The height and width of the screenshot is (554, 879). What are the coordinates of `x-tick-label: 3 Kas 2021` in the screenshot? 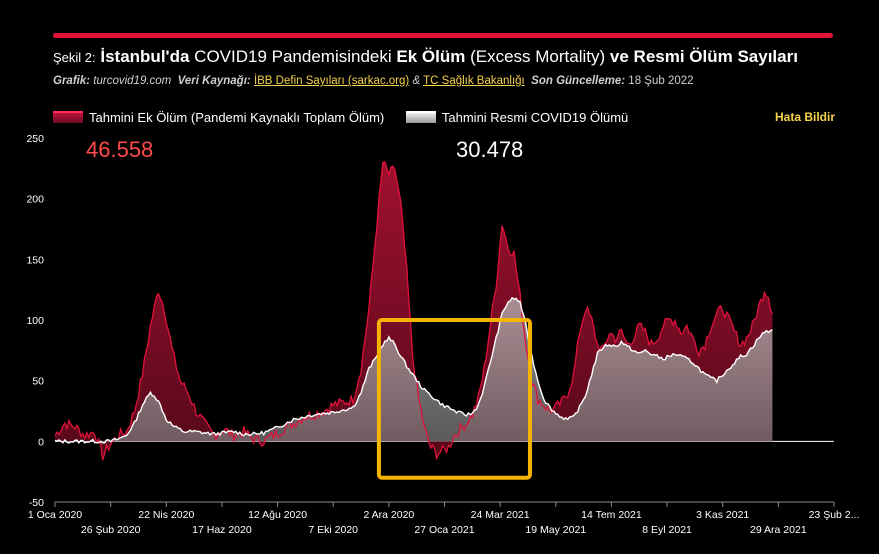 It's located at (722, 515).